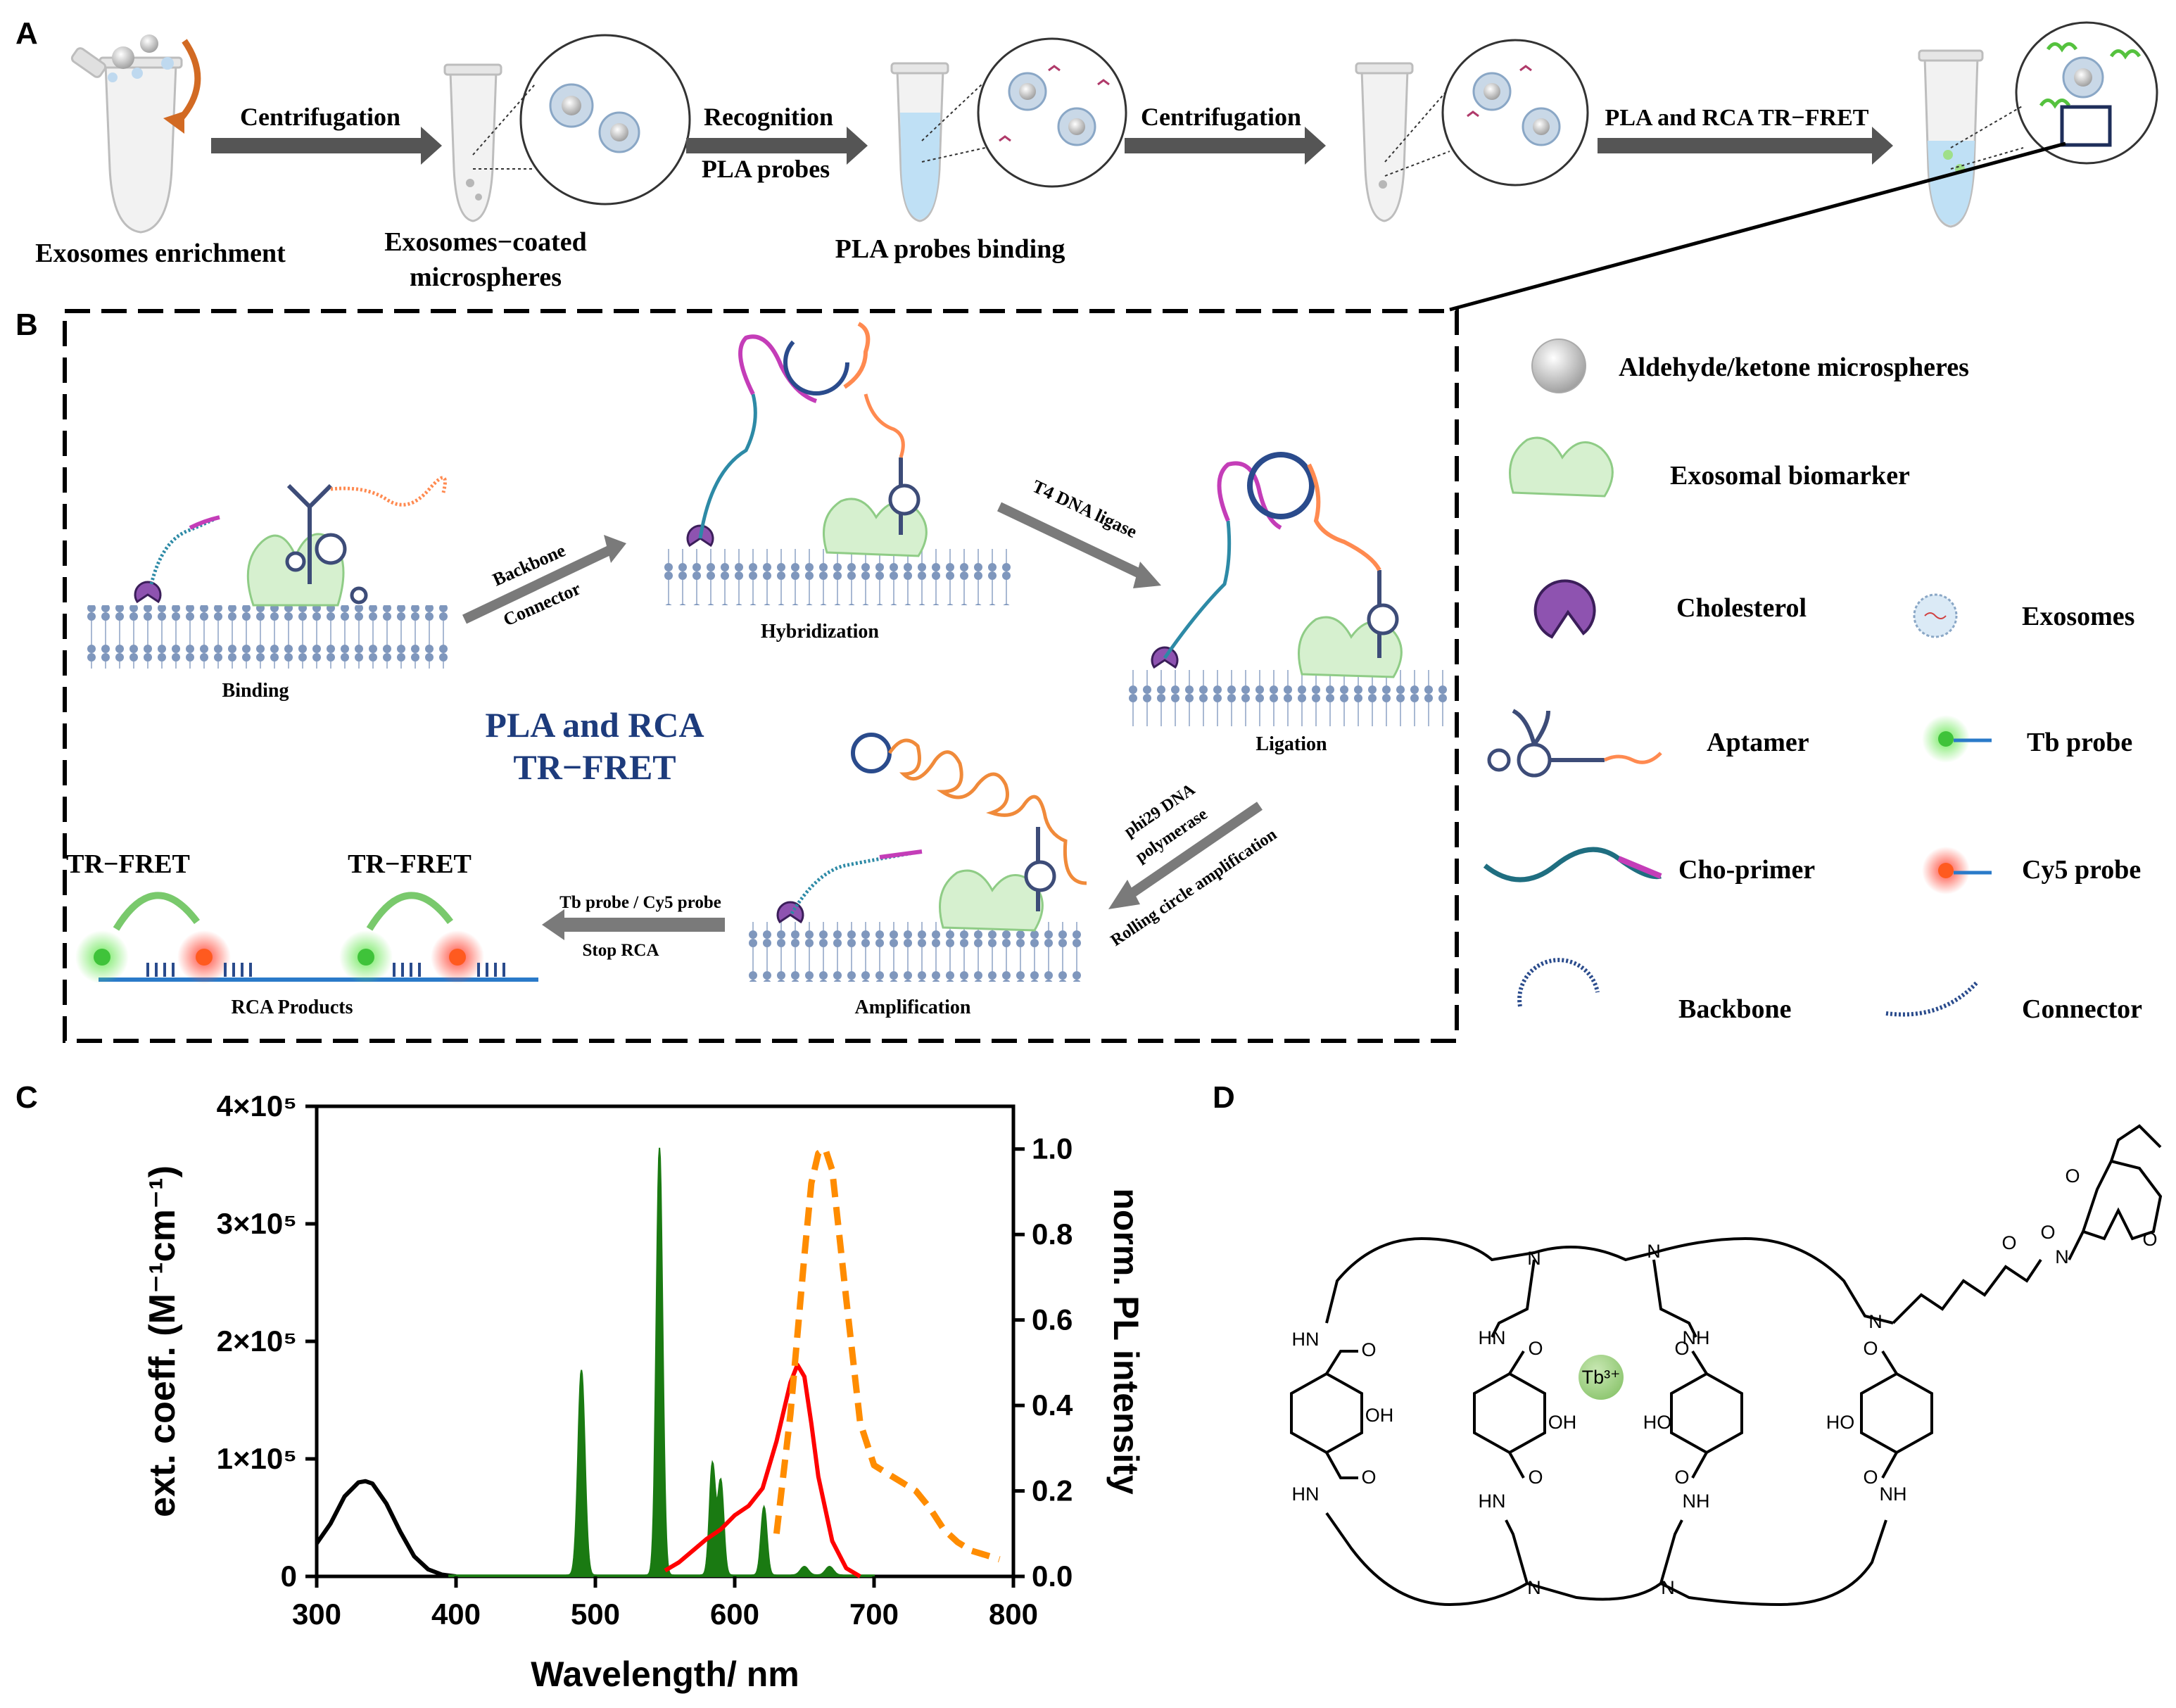  I want to click on legend-label-cho-primer: Cho-primer, so click(1746, 870).